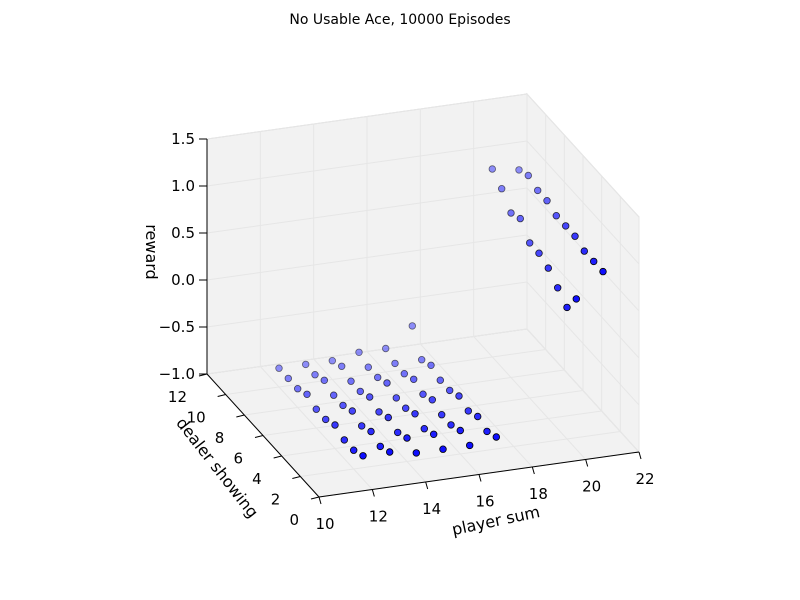  I want to click on x-tick-label: 16, so click(484, 502).